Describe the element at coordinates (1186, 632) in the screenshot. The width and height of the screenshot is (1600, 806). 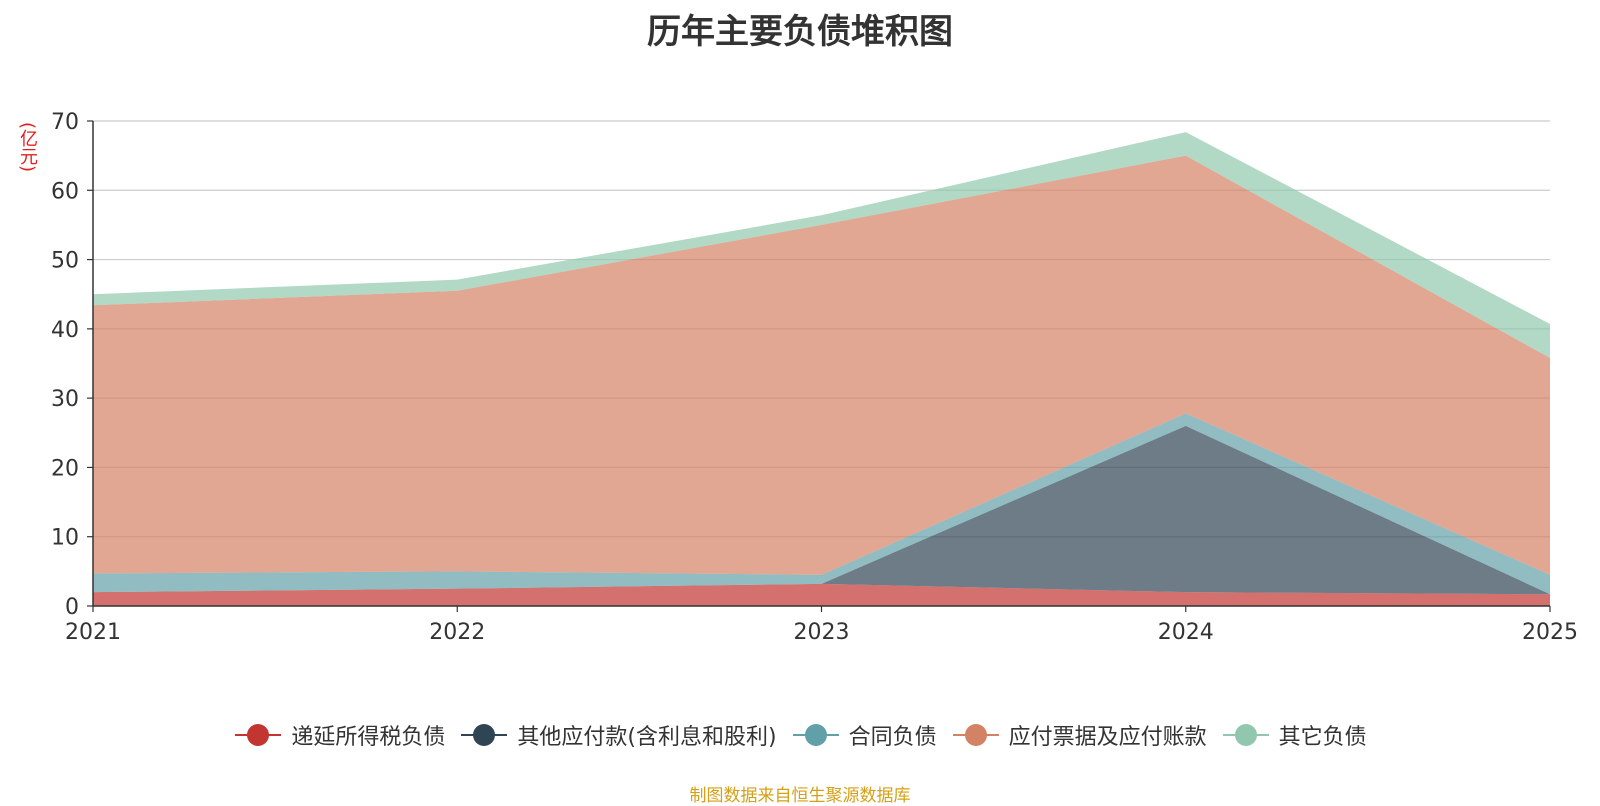
I see `x-tick-label: 2024` at that location.